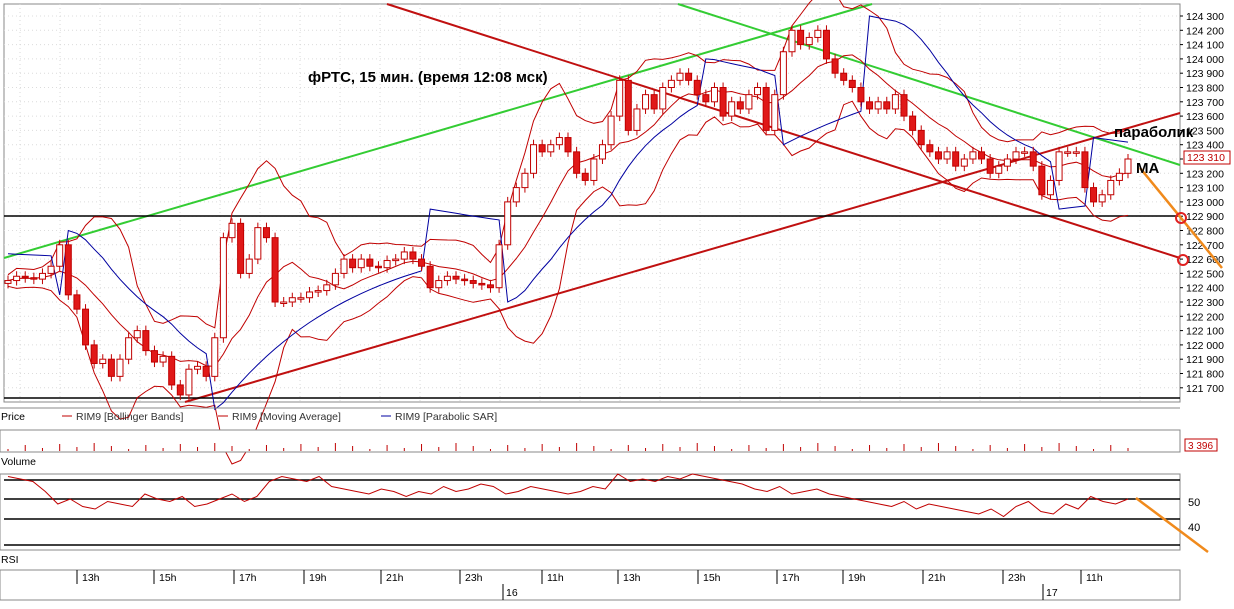 This screenshot has width=1234, height=609. What do you see at coordinates (568, 447) in the screenshot?
I see `volume-bars` at bounding box center [568, 447].